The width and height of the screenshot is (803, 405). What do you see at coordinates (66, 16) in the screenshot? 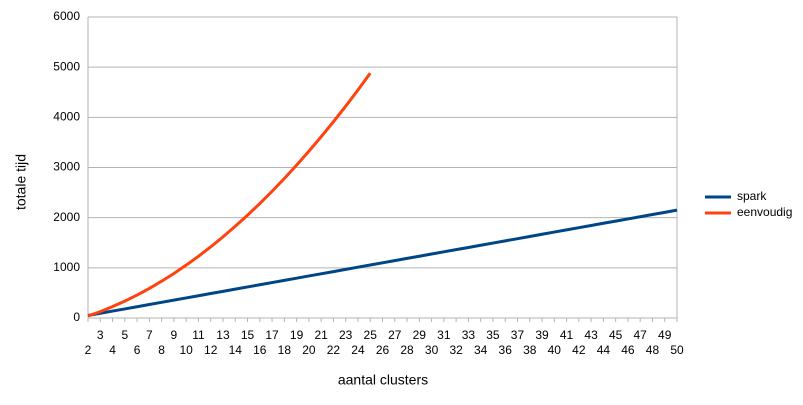
I see `y-tick-label: 6000` at bounding box center [66, 16].